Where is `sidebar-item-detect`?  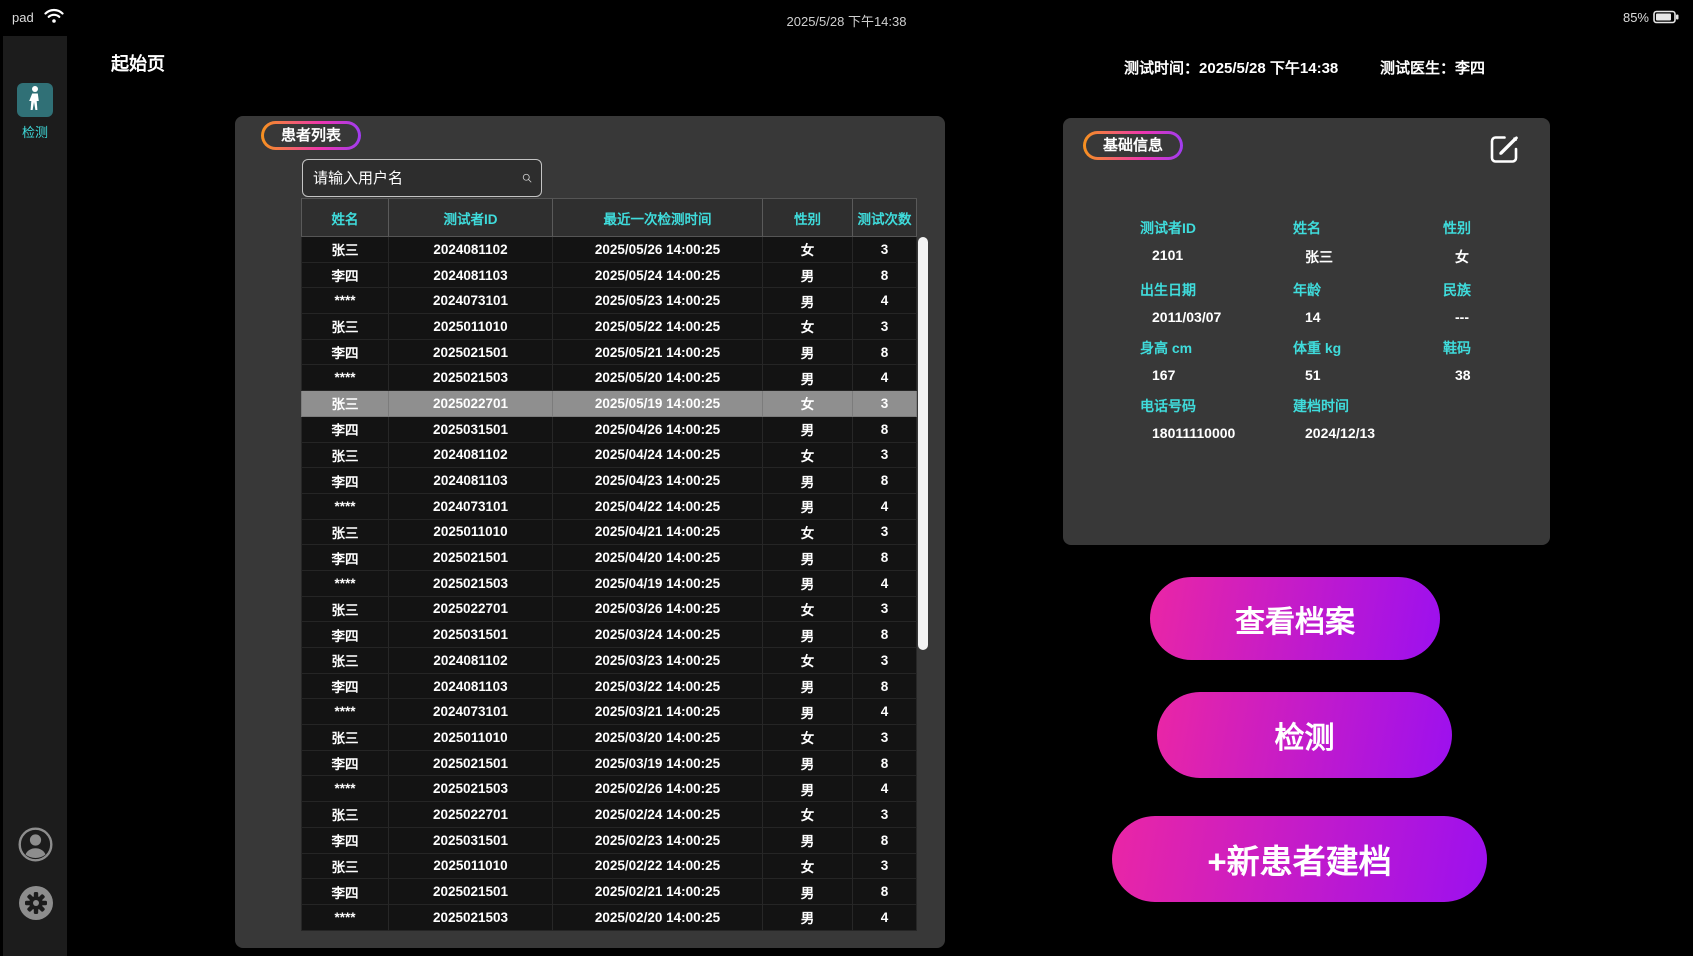
sidebar-item-detect is located at coordinates (35, 100).